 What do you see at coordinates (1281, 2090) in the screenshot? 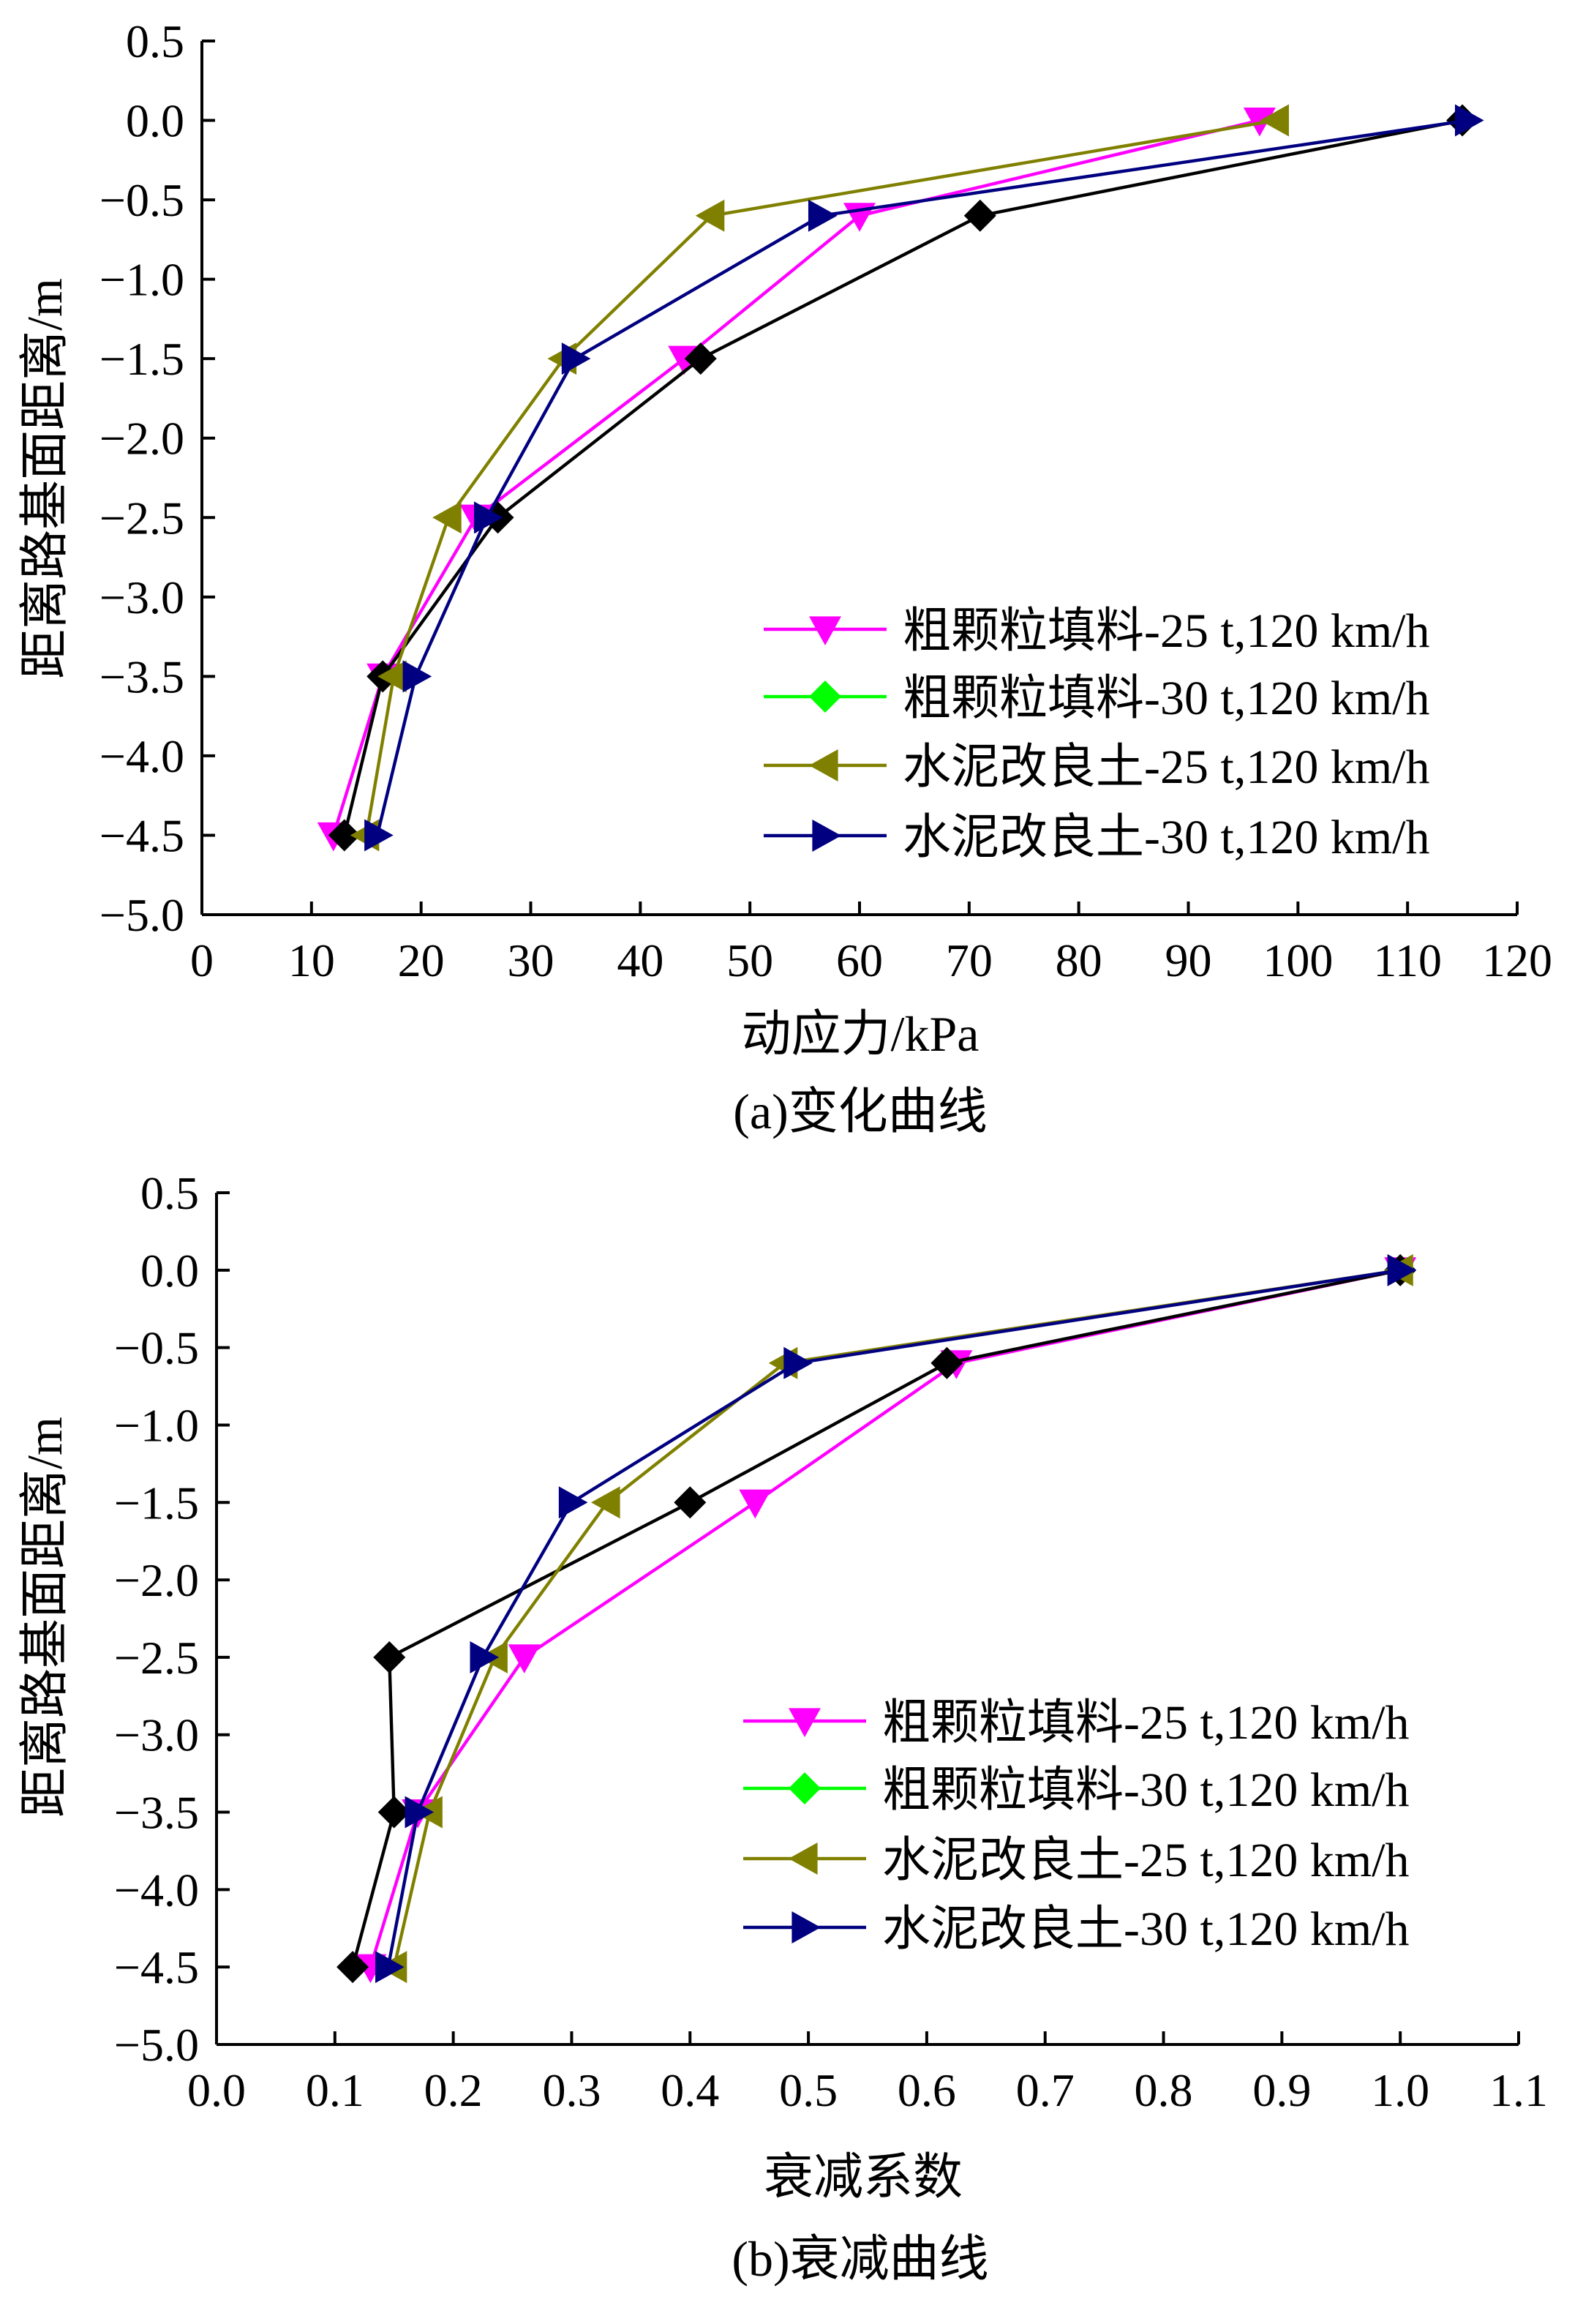
I see `x-tick-label: 0.9` at bounding box center [1281, 2090].